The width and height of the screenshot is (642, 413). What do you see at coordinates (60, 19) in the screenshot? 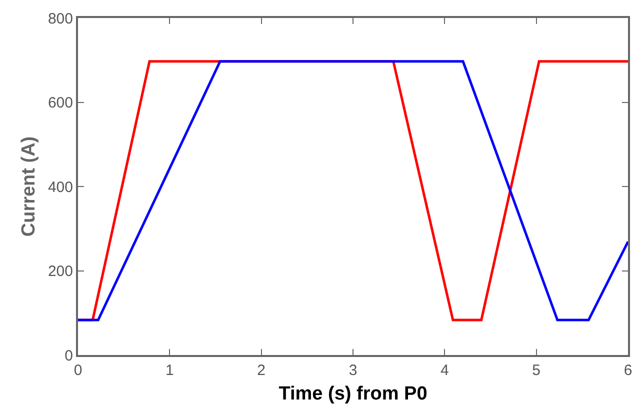
I see `y-tick-label: 800` at bounding box center [60, 19].